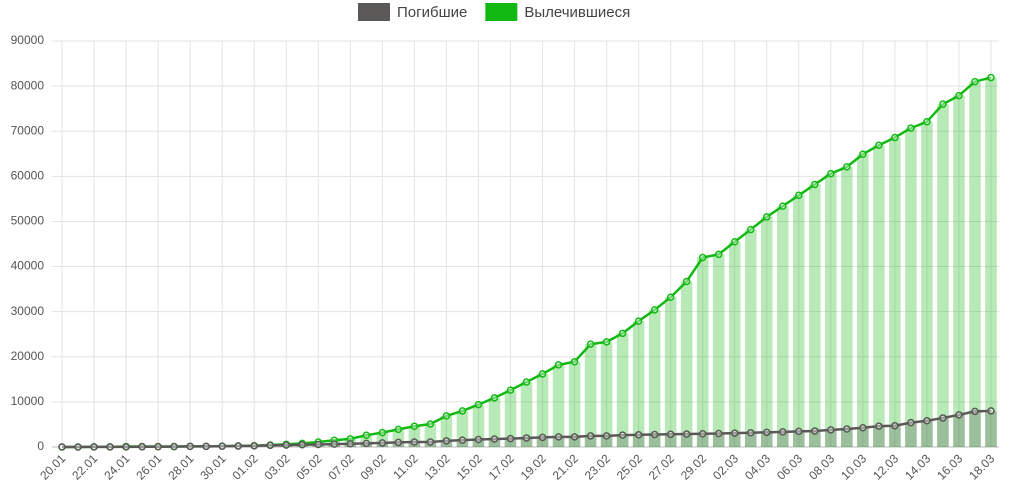 The width and height of the screenshot is (1012, 494). What do you see at coordinates (309, 466) in the screenshot?
I see `x-tick-label: 05.02` at bounding box center [309, 466].